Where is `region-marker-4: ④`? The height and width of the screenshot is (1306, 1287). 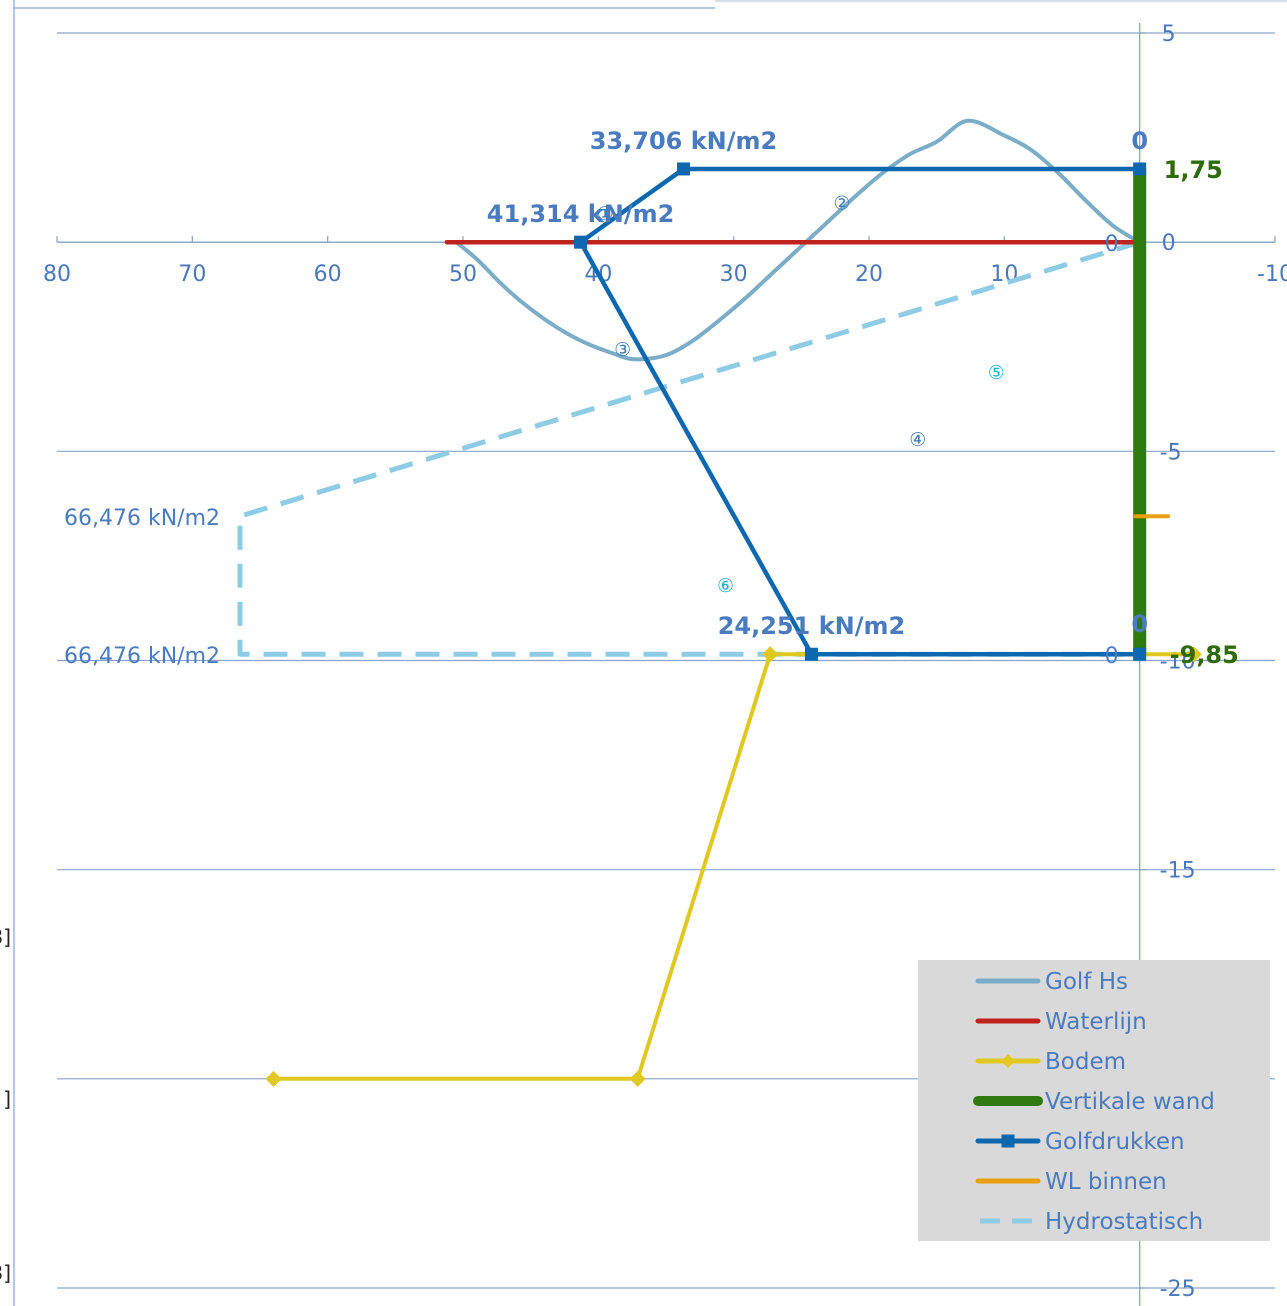
region-marker-4: ④ is located at coordinates (917, 440).